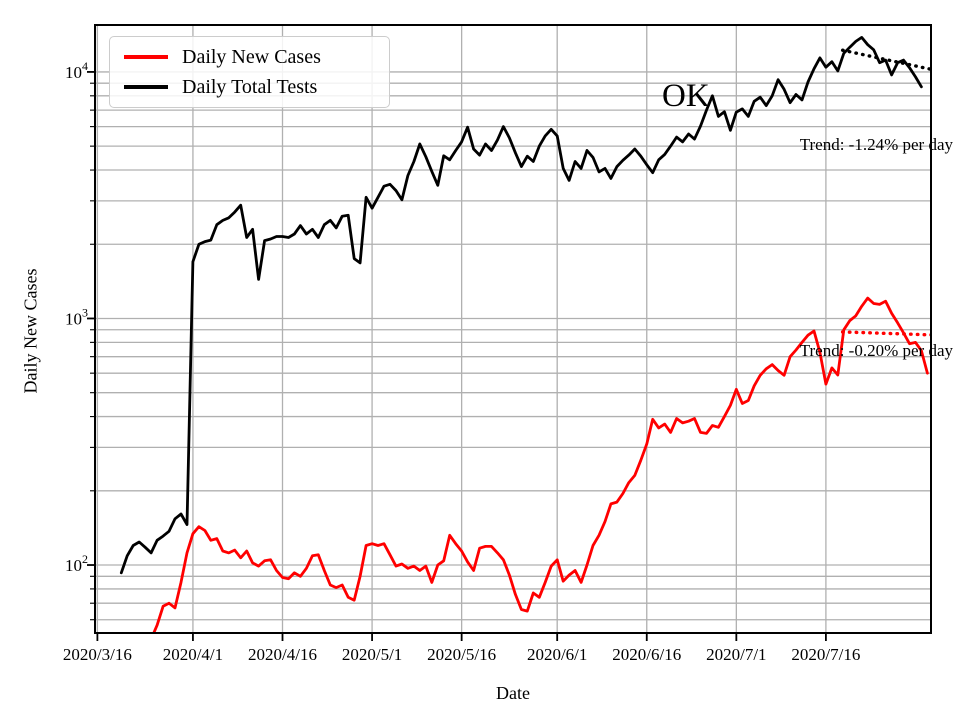 The image size is (960, 720). I want to click on legend-item-daily-new-cases: Daily New Cases, so click(249, 57).